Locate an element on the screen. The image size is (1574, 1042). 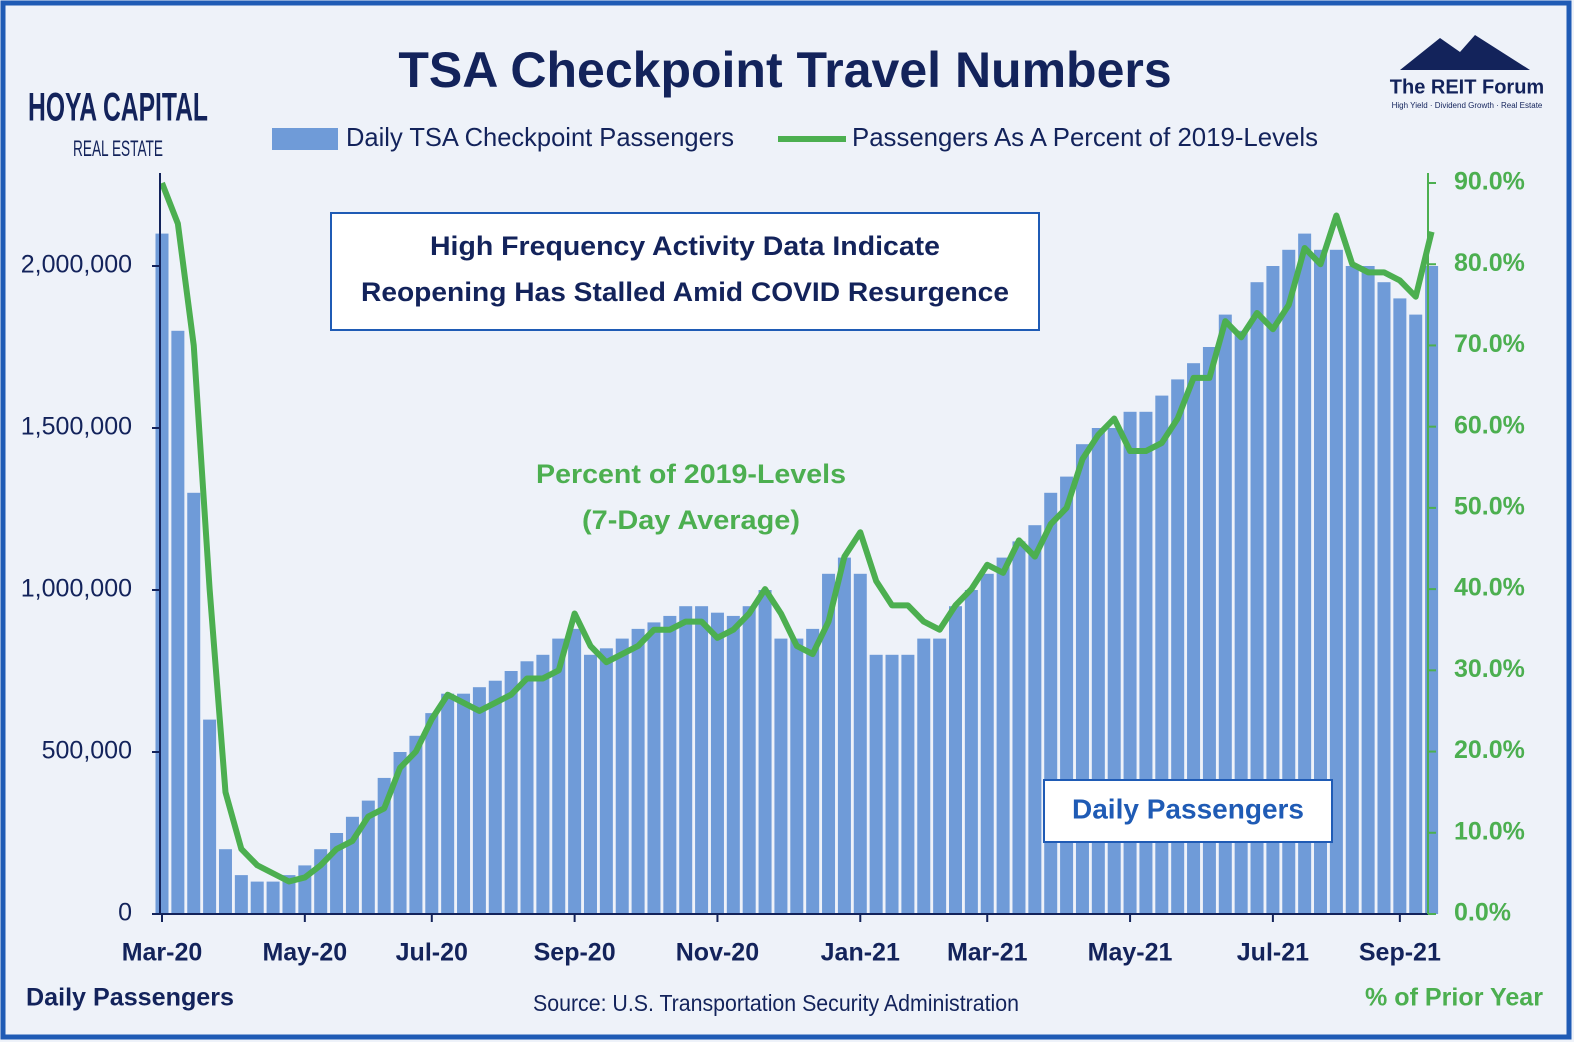
x-tick-label: Sep-21 is located at coordinates (1400, 953).